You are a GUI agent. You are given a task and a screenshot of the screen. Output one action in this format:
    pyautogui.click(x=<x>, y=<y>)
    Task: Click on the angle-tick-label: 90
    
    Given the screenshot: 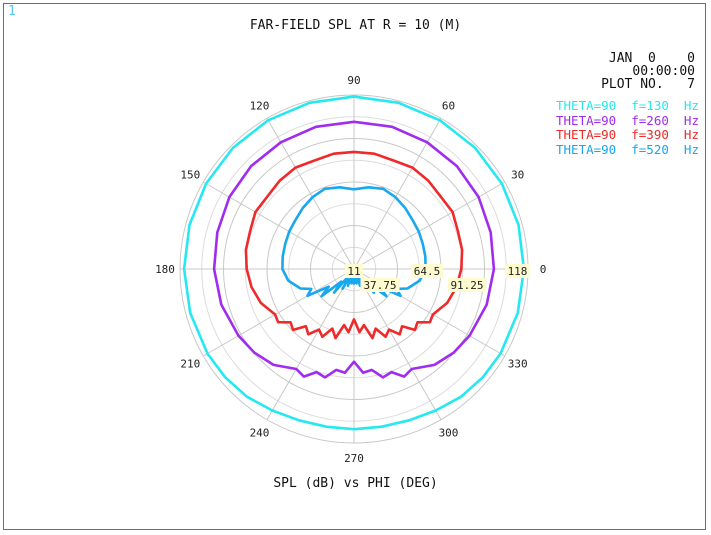 What is the action you would take?
    pyautogui.click(x=353, y=80)
    